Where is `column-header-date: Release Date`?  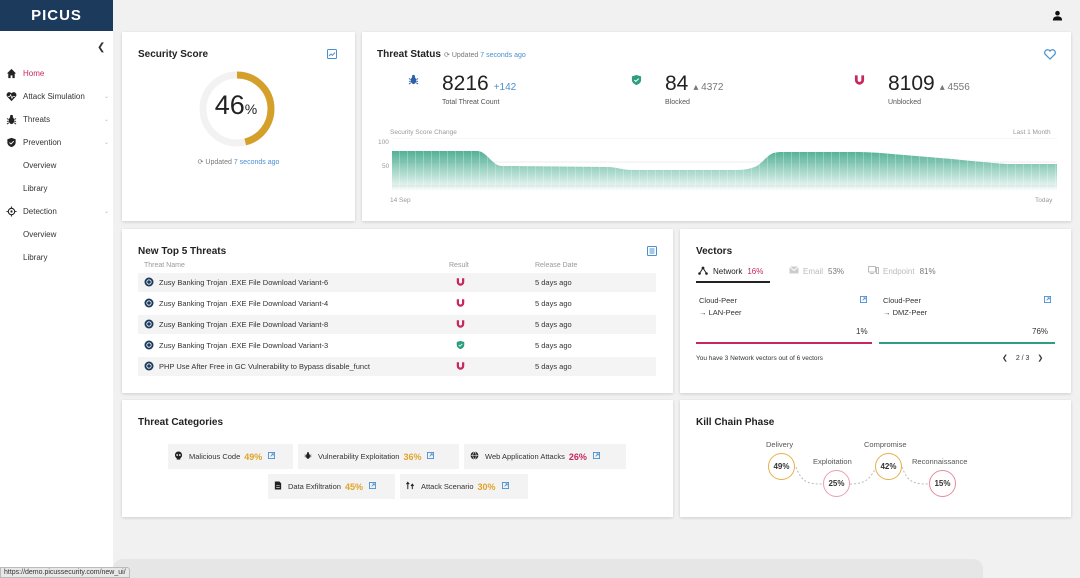 column-header-date: Release Date is located at coordinates (556, 265).